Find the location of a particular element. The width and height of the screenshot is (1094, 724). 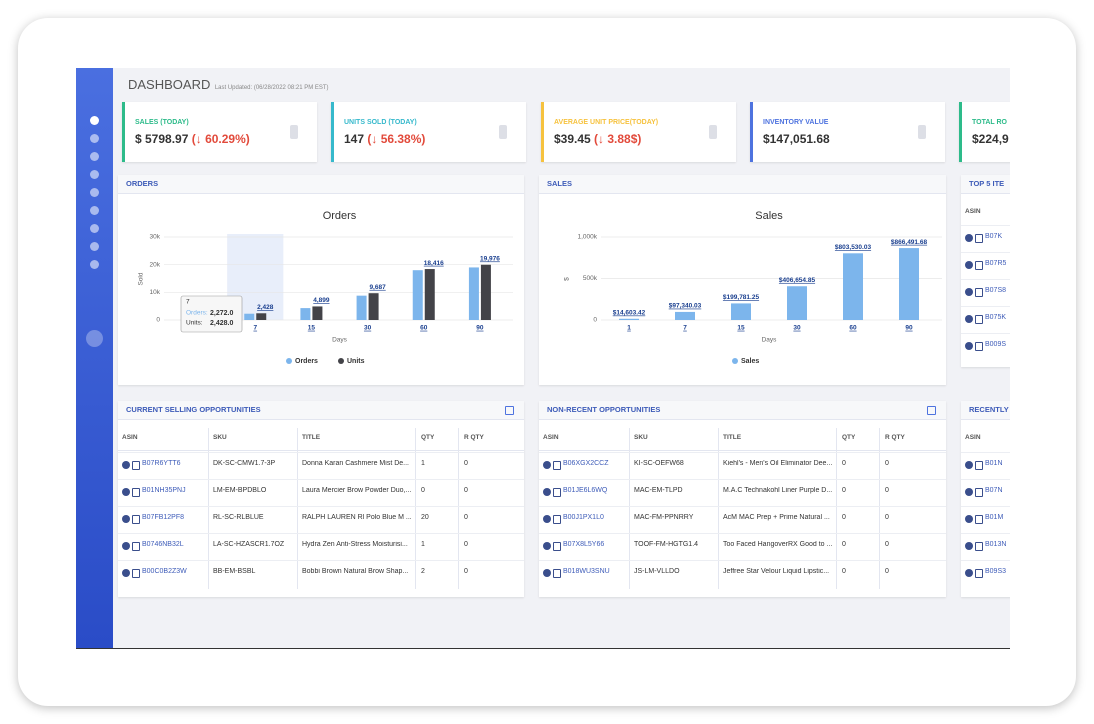

table-cell: RL-SC-RLBLUE is located at coordinates (238, 517).